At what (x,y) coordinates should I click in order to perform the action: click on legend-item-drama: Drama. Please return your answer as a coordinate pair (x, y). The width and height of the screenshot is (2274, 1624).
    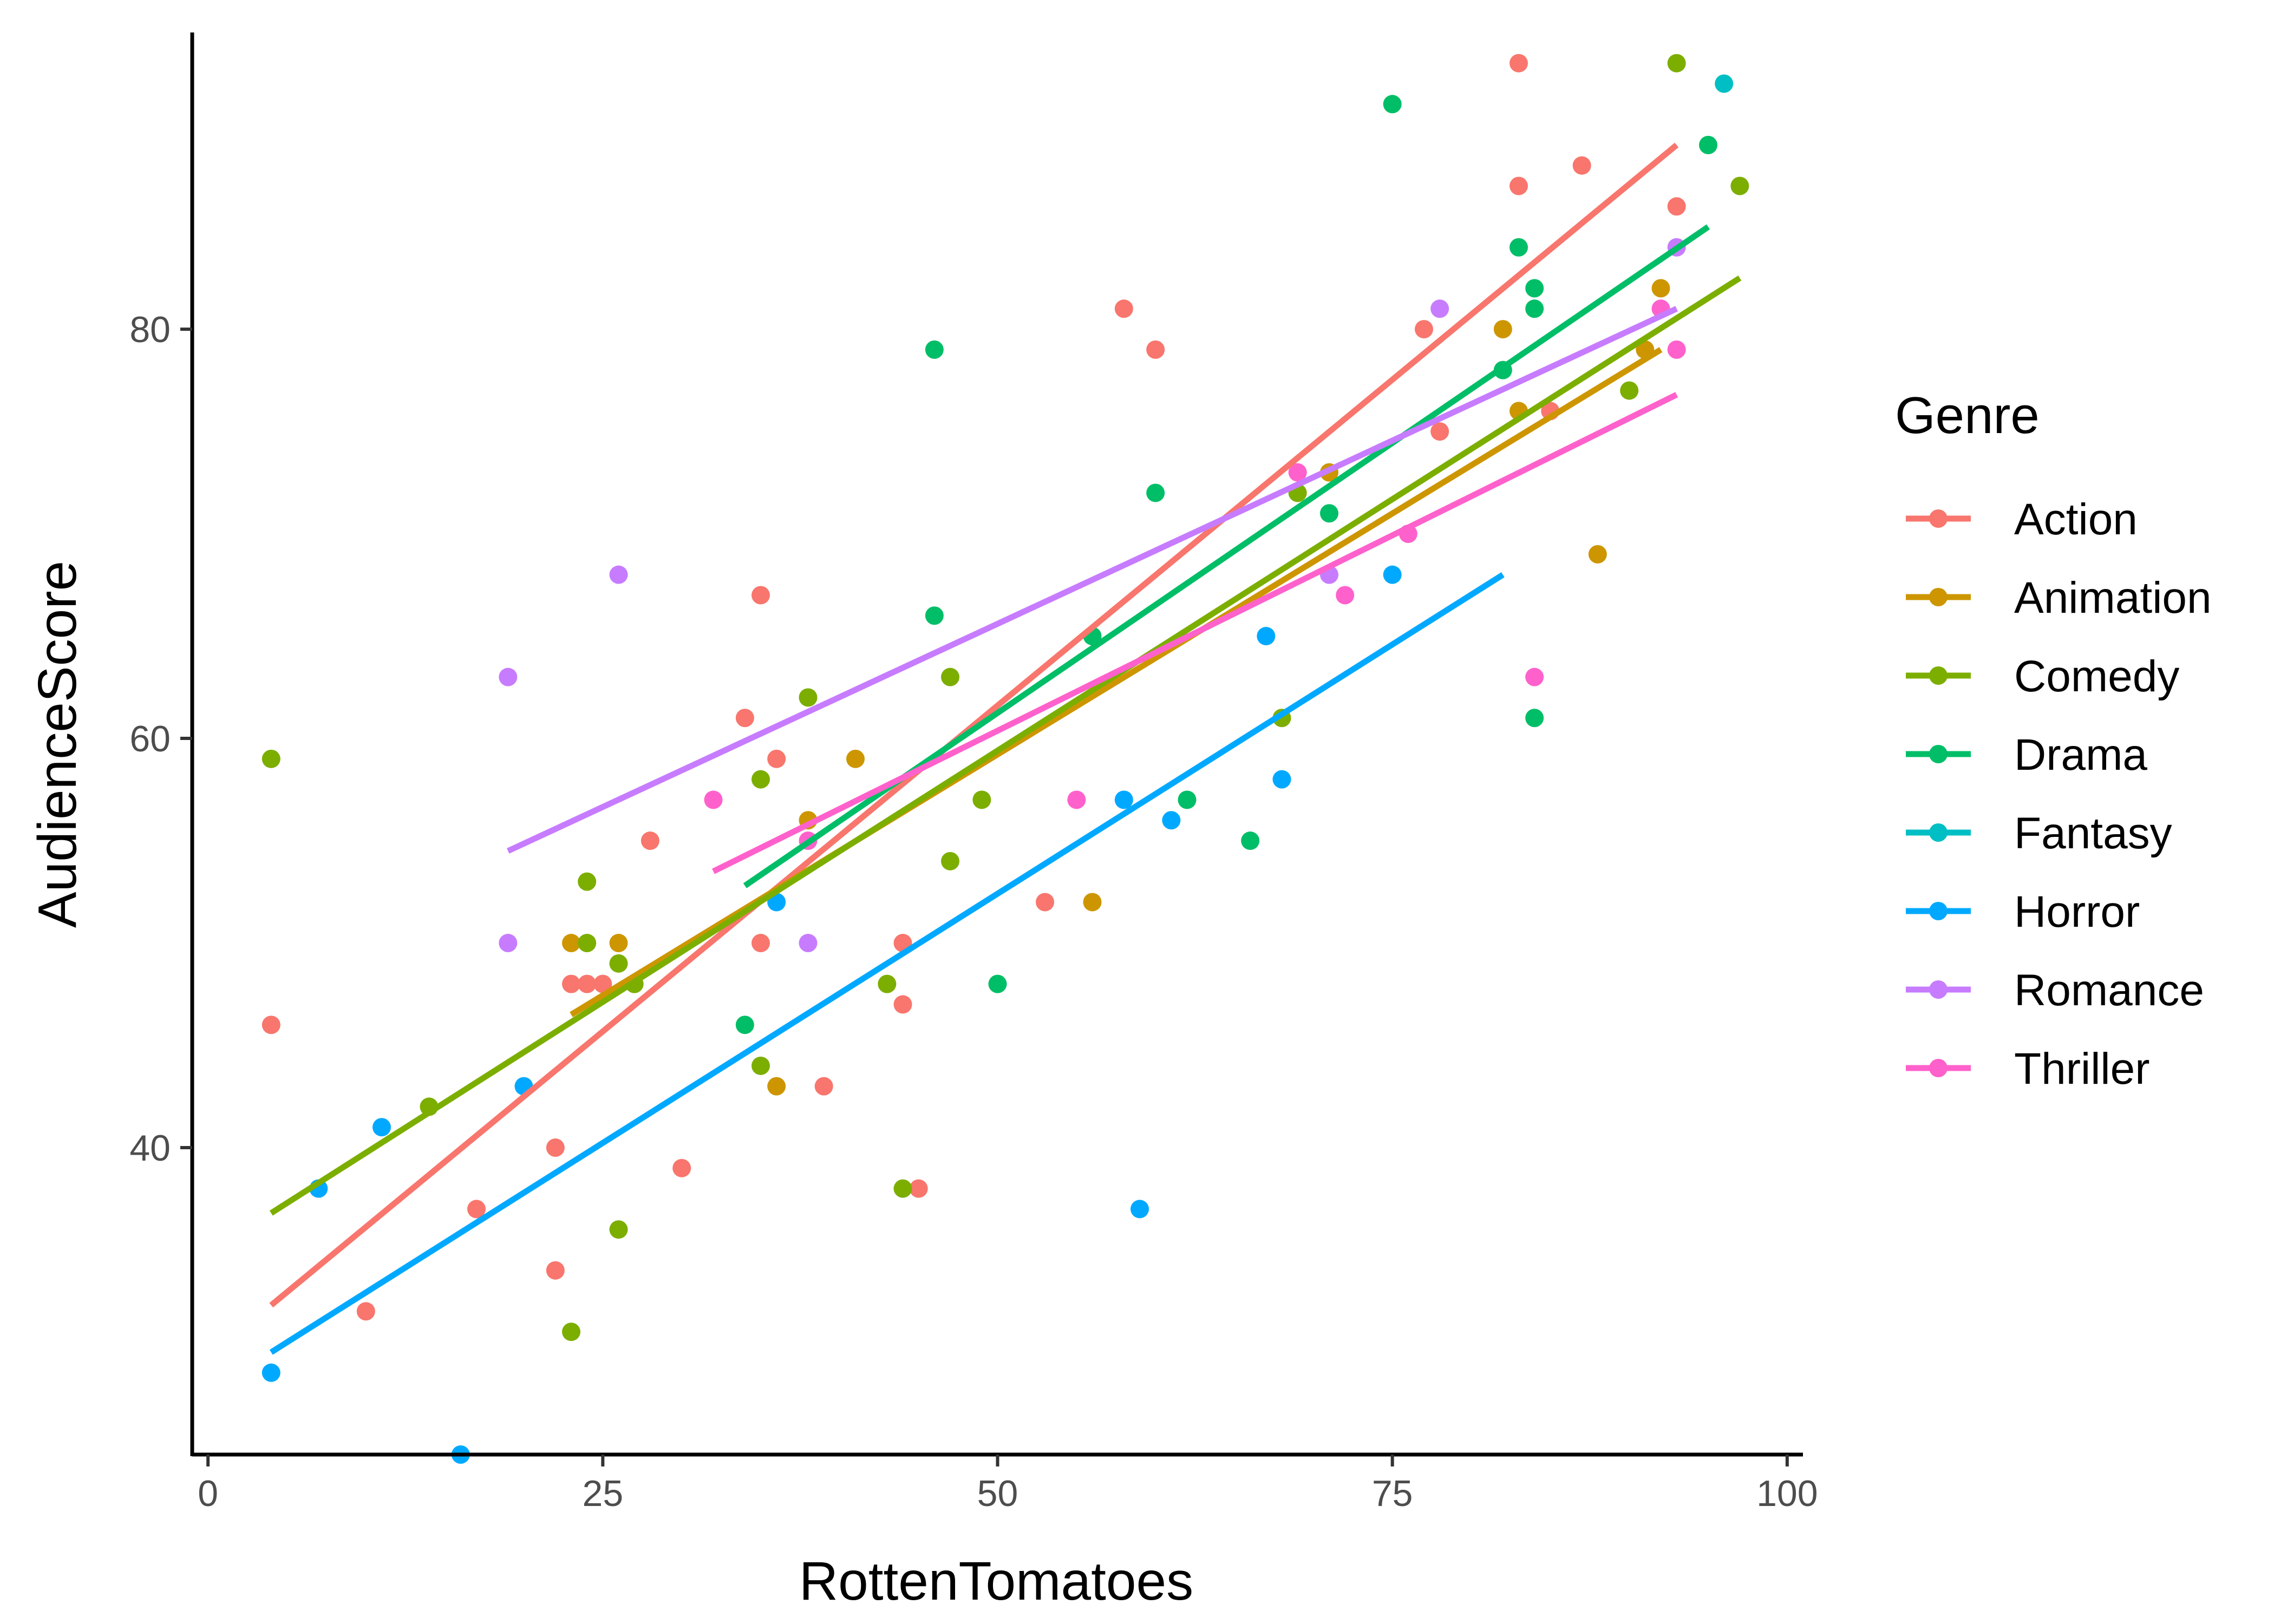
    Looking at the image, I should click on (2027, 755).